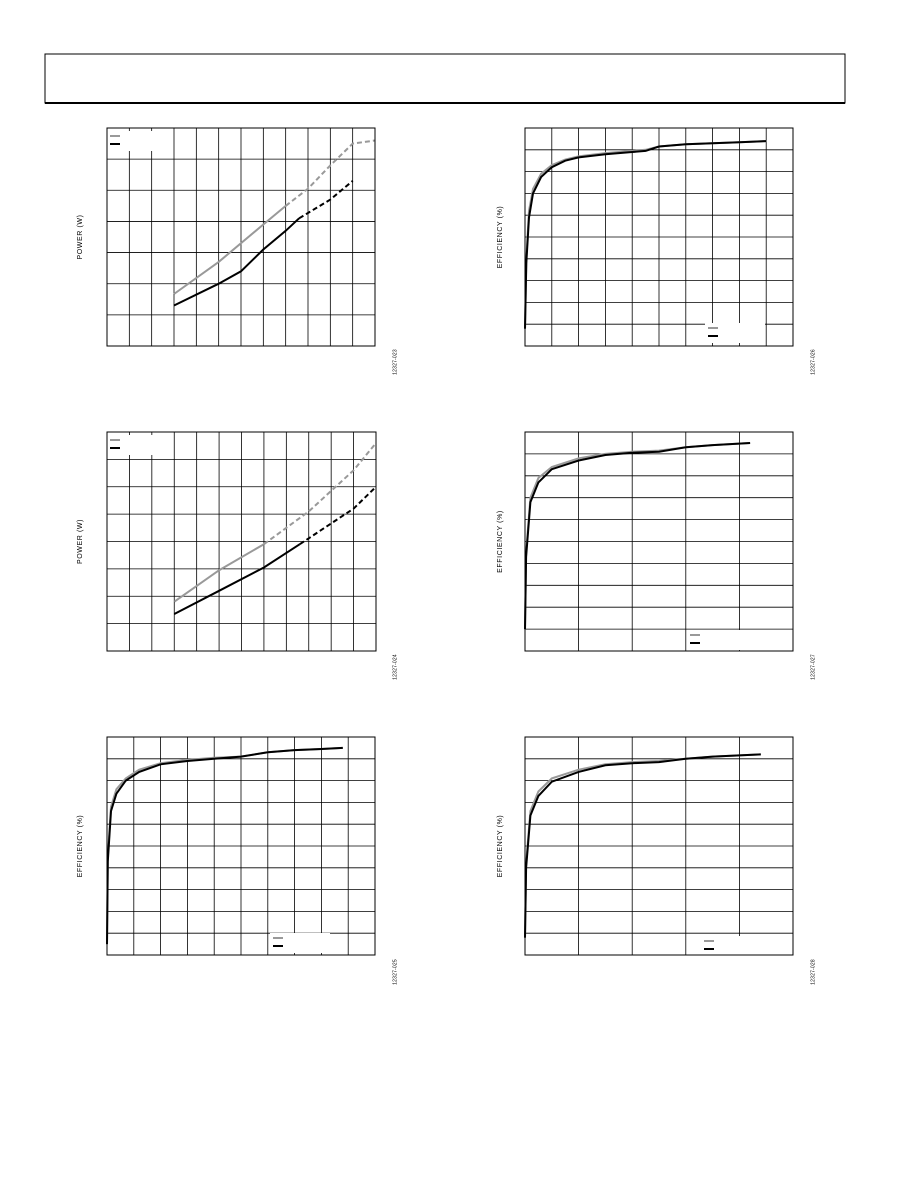 This screenshot has width=918, height=1188. What do you see at coordinates (813, 972) in the screenshot?
I see `figure-code: 12327-028` at bounding box center [813, 972].